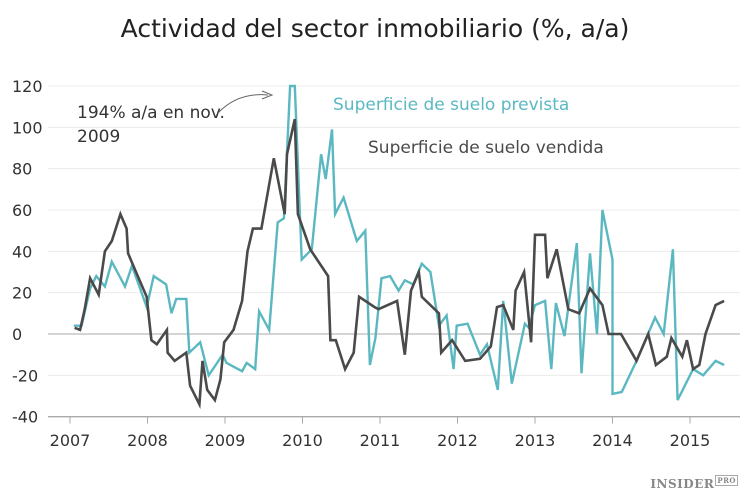 The width and height of the screenshot is (750, 501). Describe the element at coordinates (682, 484) in the screenshot. I see `logo-text: INSIDER` at that location.